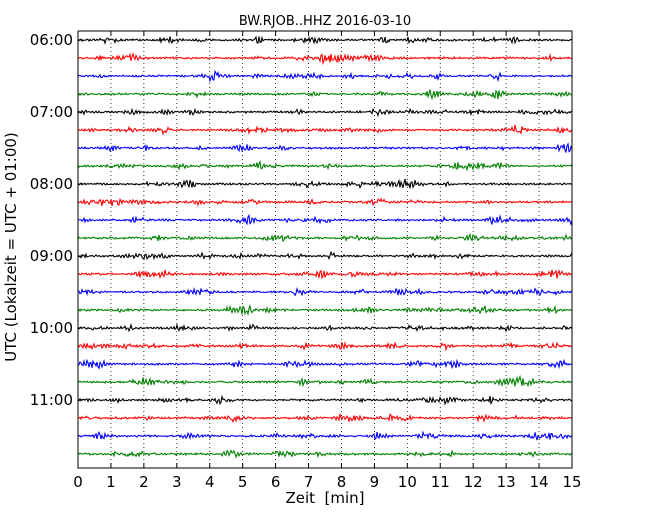  What do you see at coordinates (111, 482) in the screenshot?
I see `x-tick-label: 1` at bounding box center [111, 482].